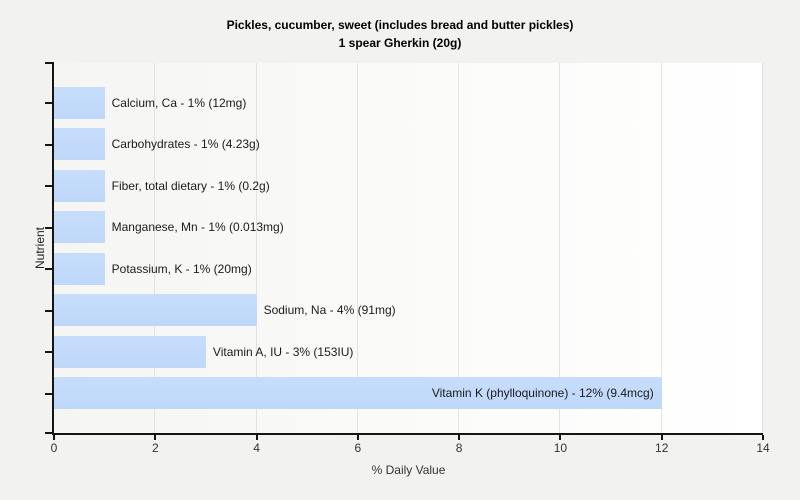  I want to click on bar: Potassium, K - 1% (20mg), so click(153, 268).